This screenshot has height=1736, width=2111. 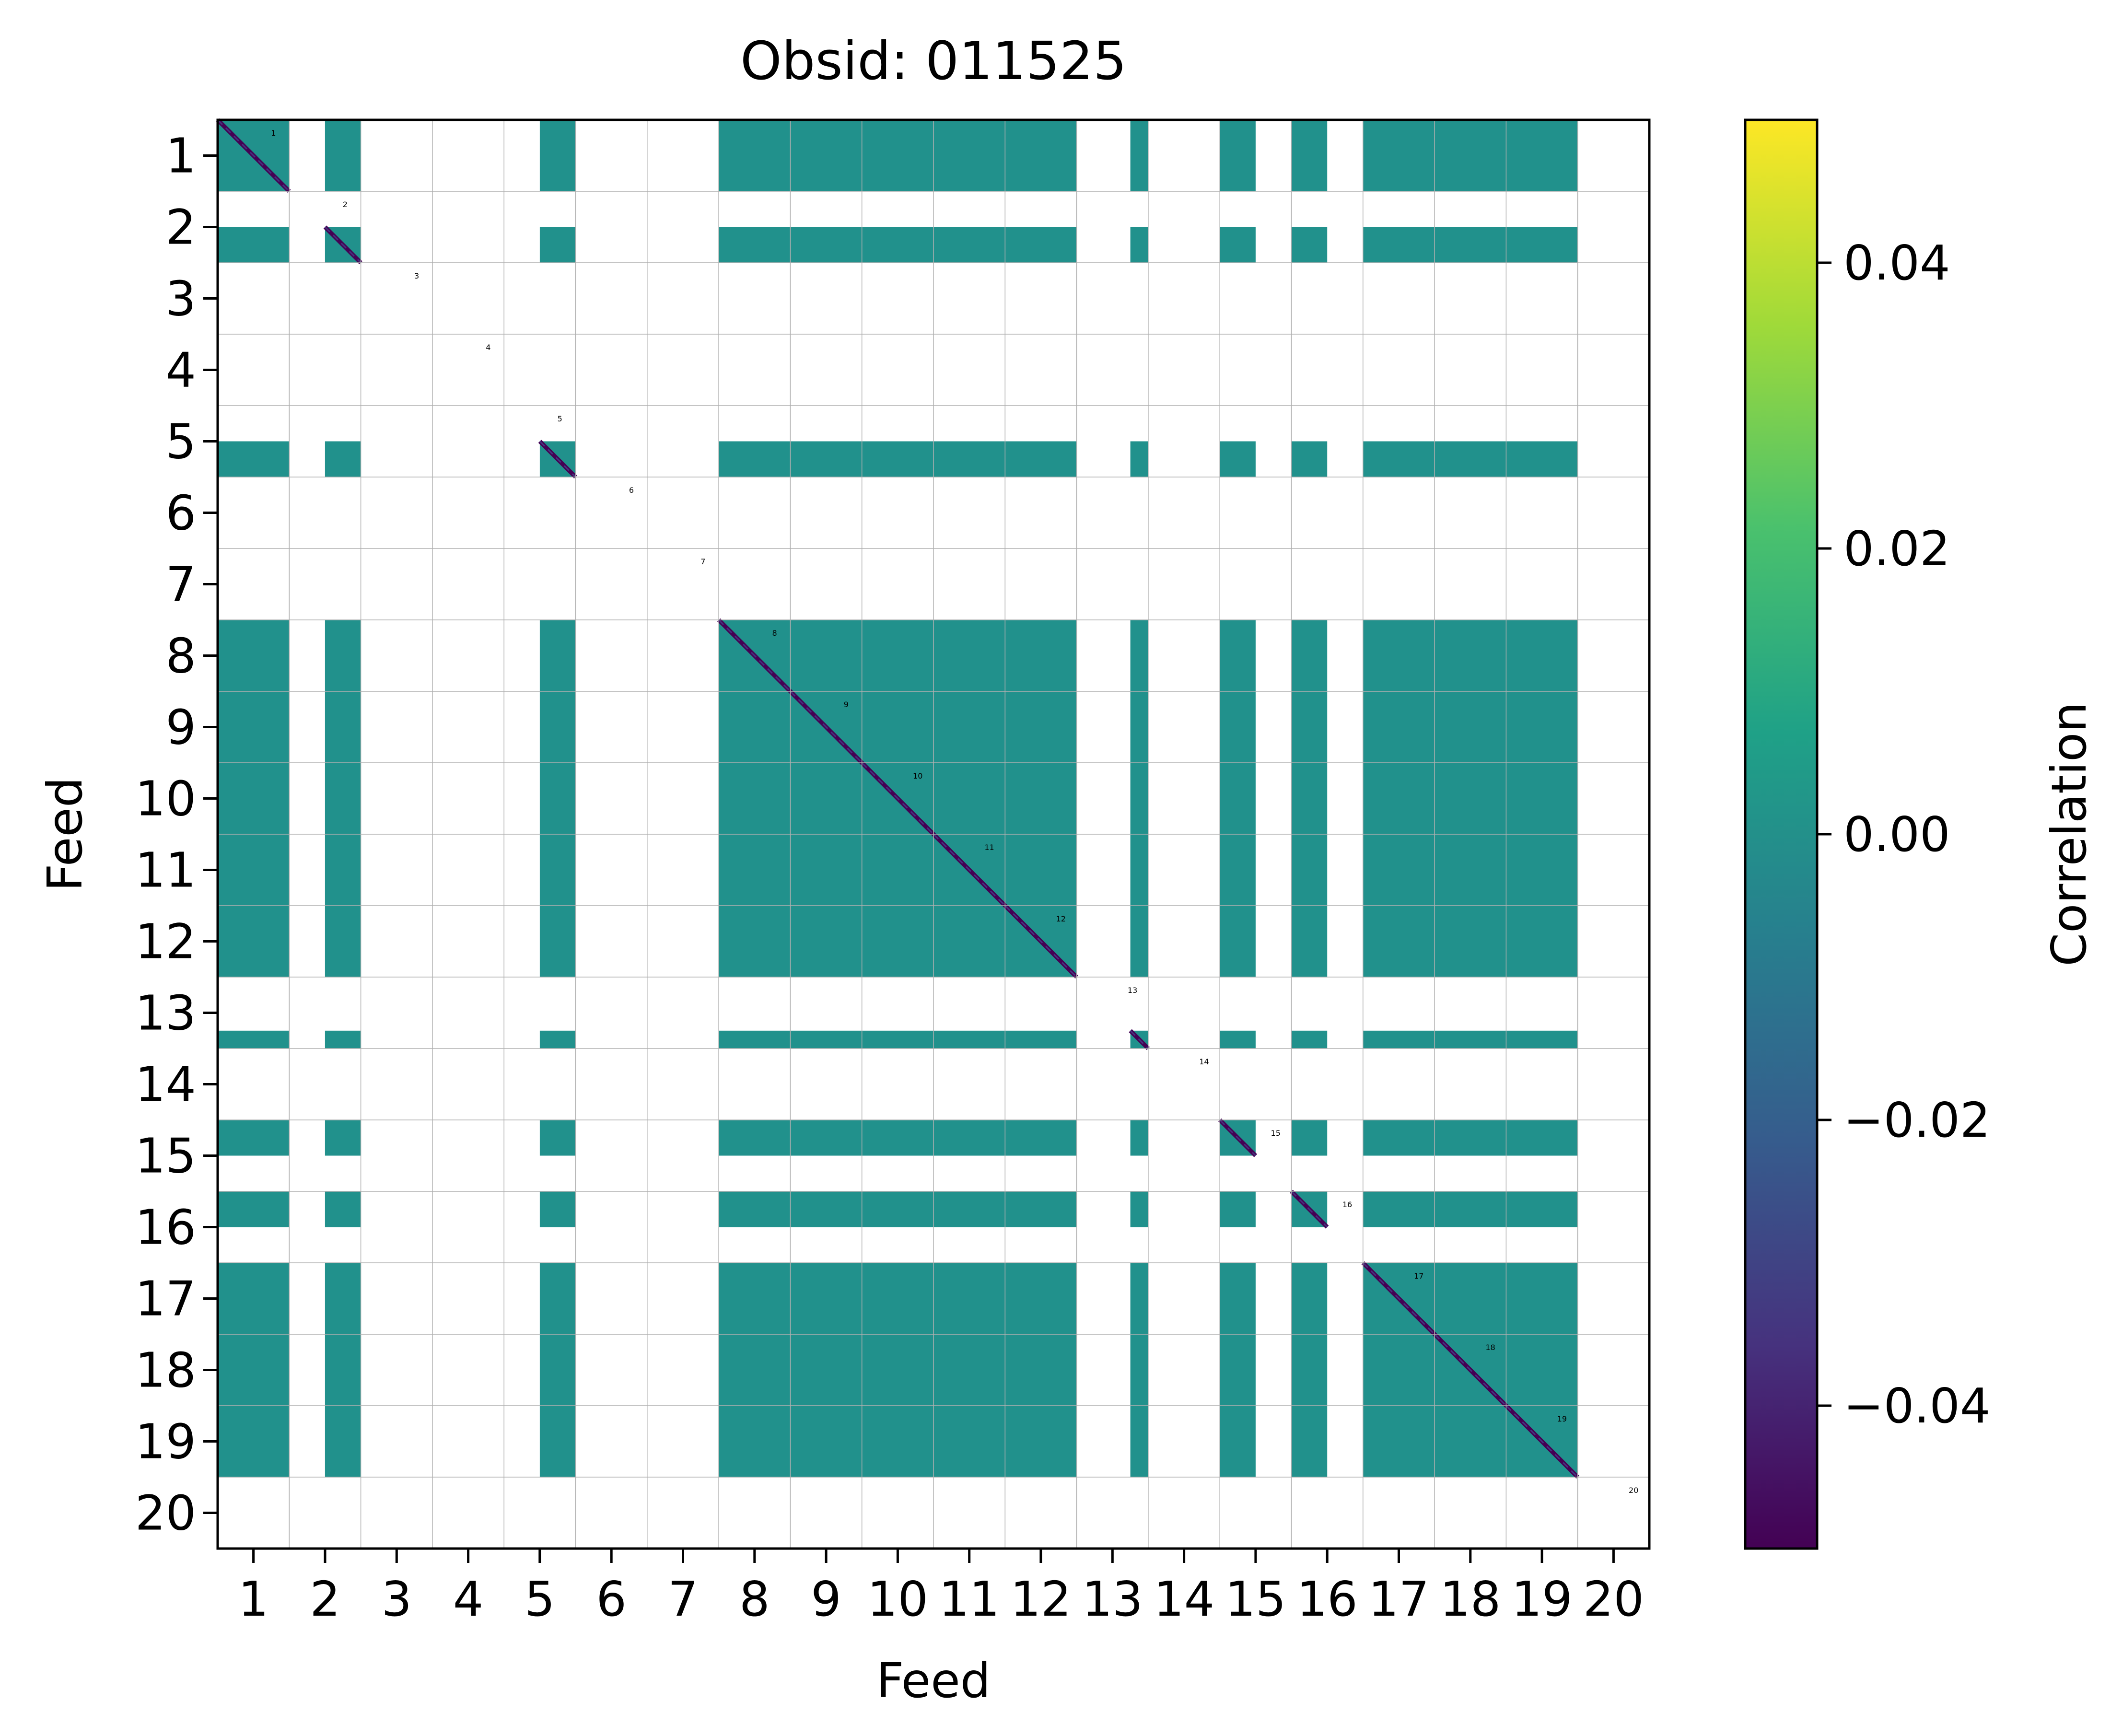 What do you see at coordinates (611, 1599) in the screenshot?
I see `x-tick-label: 6` at bounding box center [611, 1599].